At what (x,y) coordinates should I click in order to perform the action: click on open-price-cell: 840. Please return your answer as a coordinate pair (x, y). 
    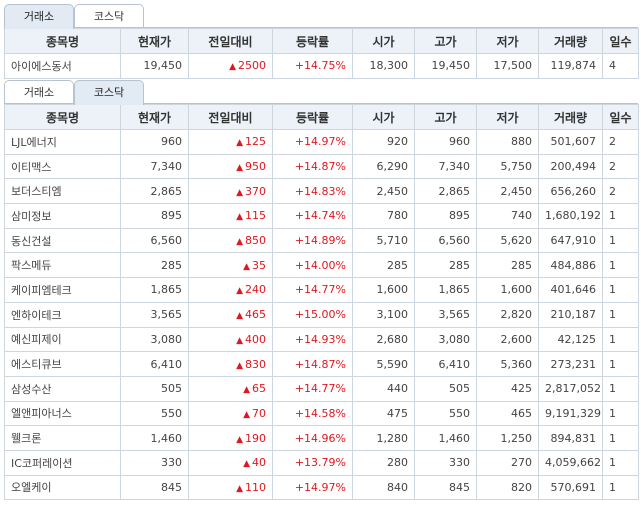
    Looking at the image, I should click on (383, 487).